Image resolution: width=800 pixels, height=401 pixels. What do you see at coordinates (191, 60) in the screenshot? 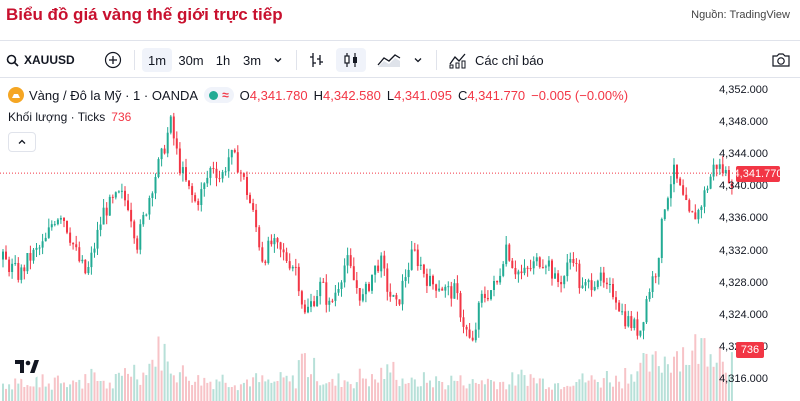
I see `interval-30m-button: 30m` at bounding box center [191, 60].